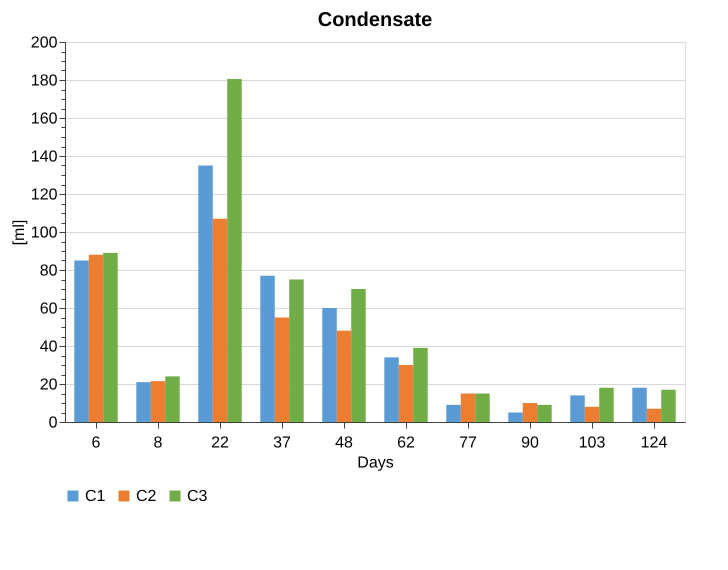 The width and height of the screenshot is (728, 570). I want to click on y-tick-label: 40, so click(49, 347).